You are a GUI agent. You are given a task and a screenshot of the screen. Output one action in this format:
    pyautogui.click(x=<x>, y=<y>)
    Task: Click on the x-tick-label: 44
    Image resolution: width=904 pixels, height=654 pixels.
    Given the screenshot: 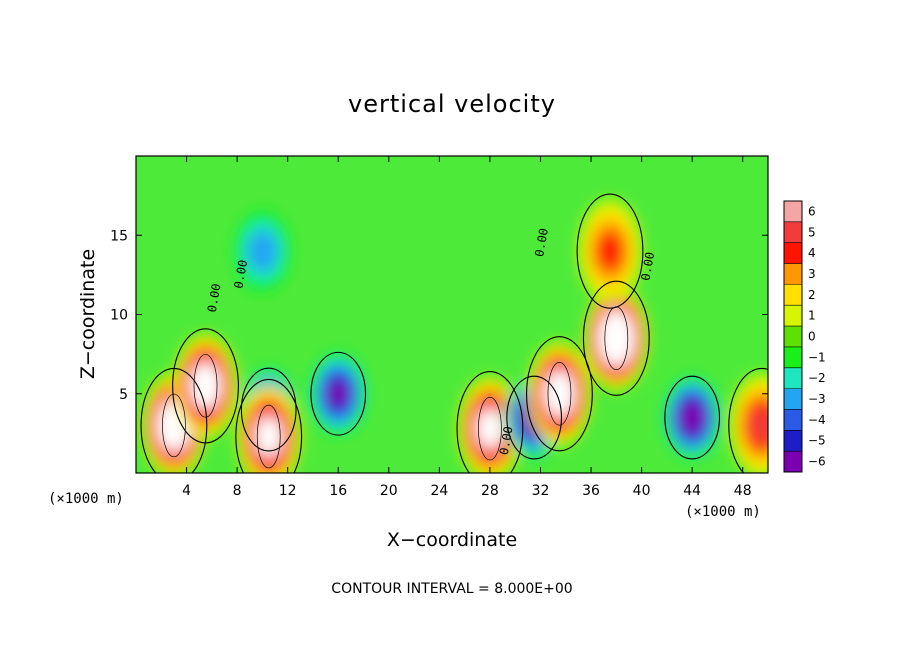 What is the action you would take?
    pyautogui.click(x=692, y=491)
    